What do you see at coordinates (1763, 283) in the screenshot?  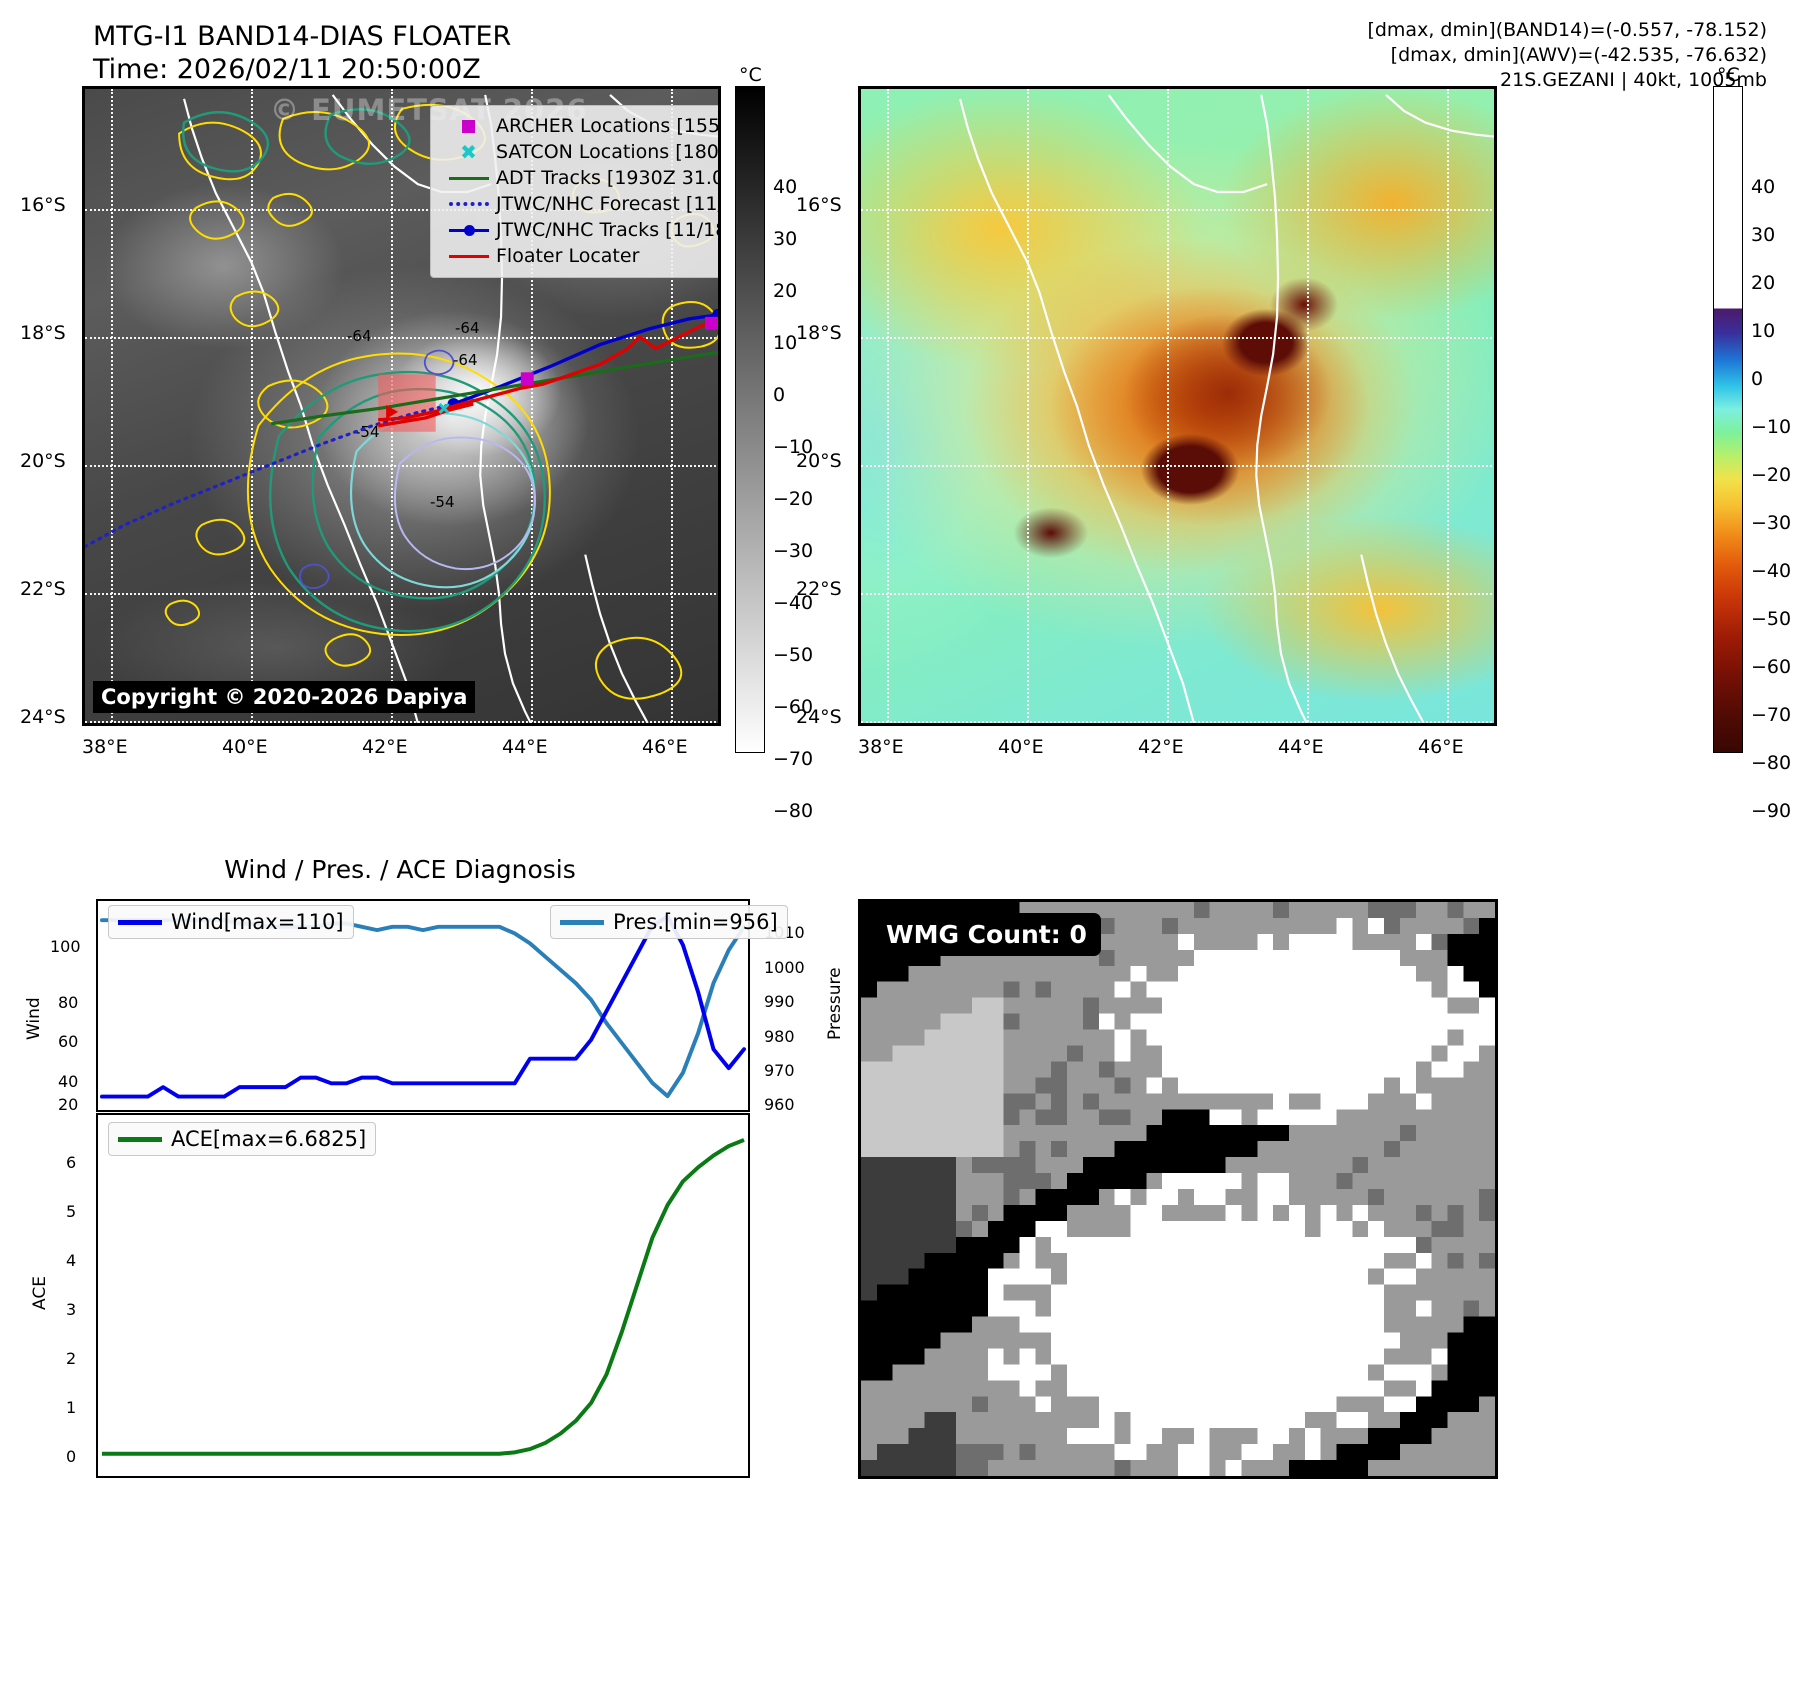 I see `awv-cb-tick: 20` at bounding box center [1763, 283].